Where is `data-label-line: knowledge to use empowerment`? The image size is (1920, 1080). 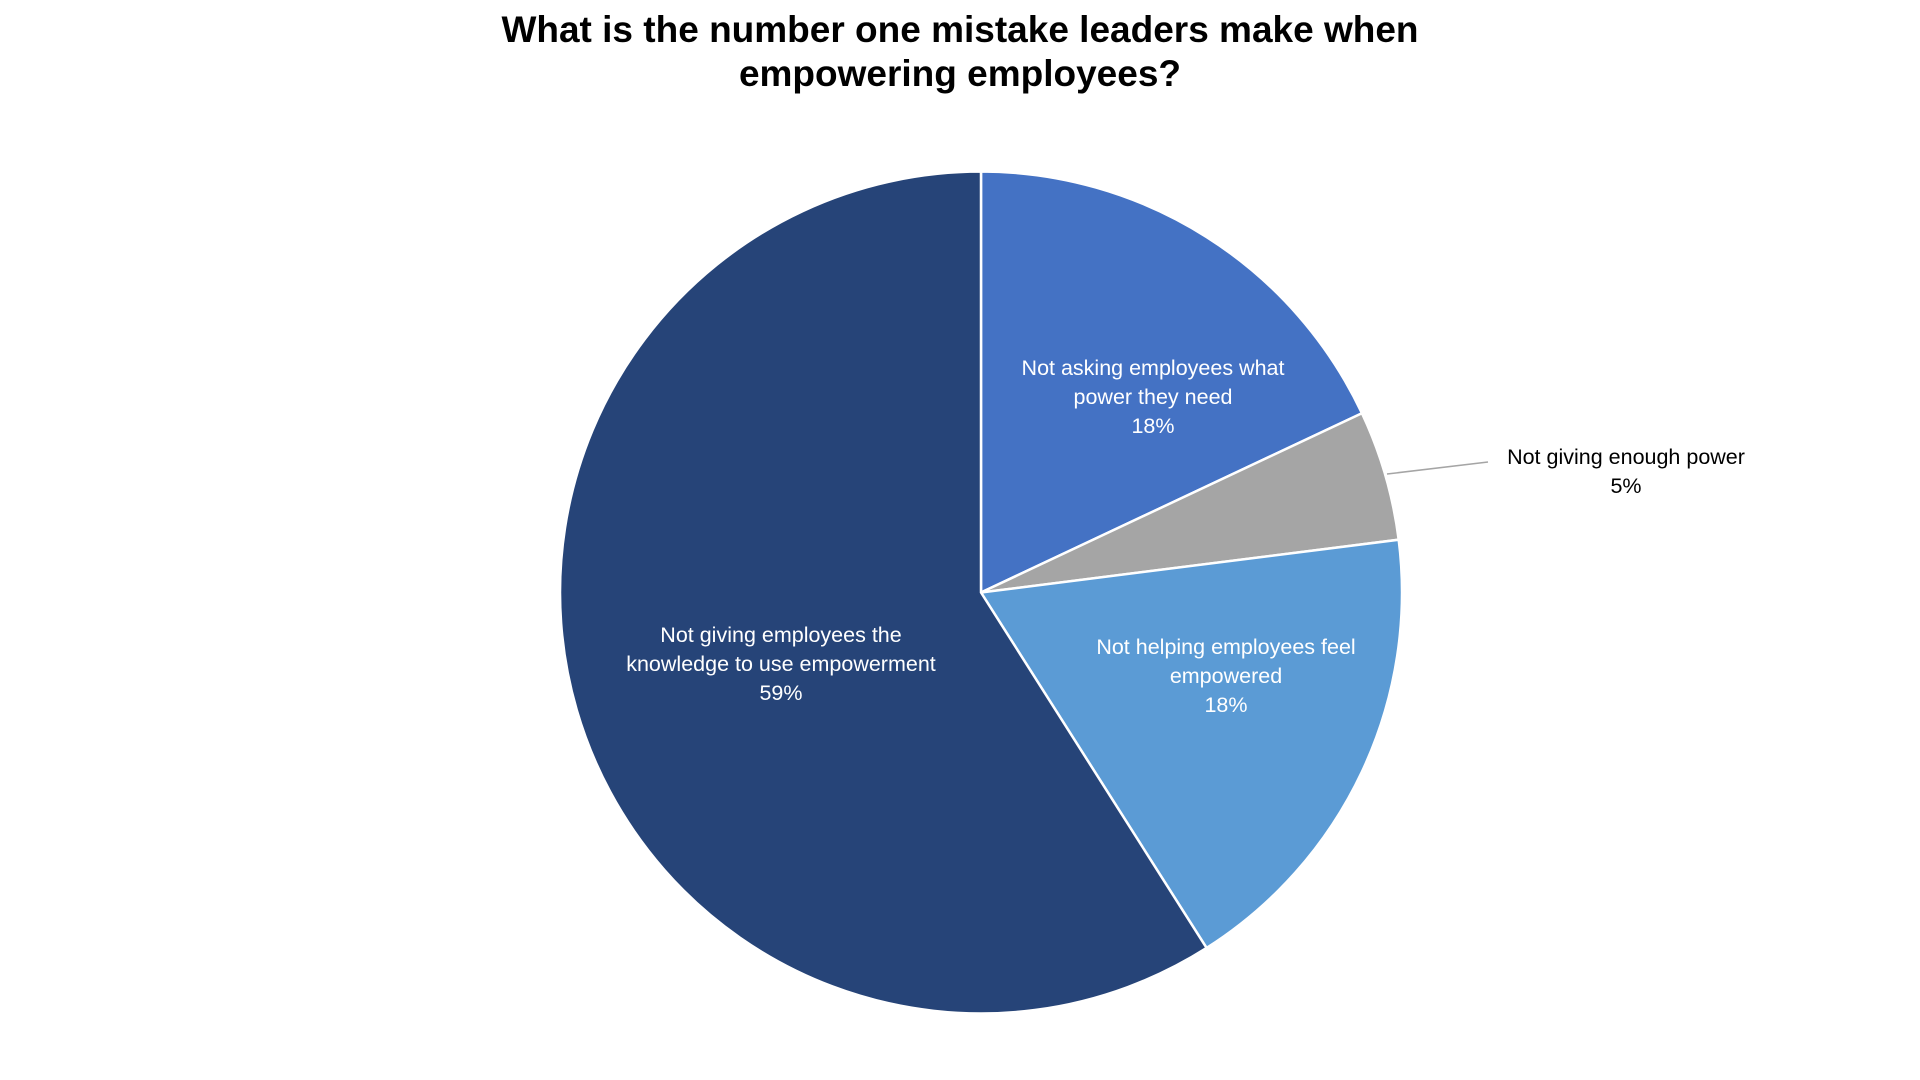 data-label-line: knowledge to use empowerment is located at coordinates (781, 664).